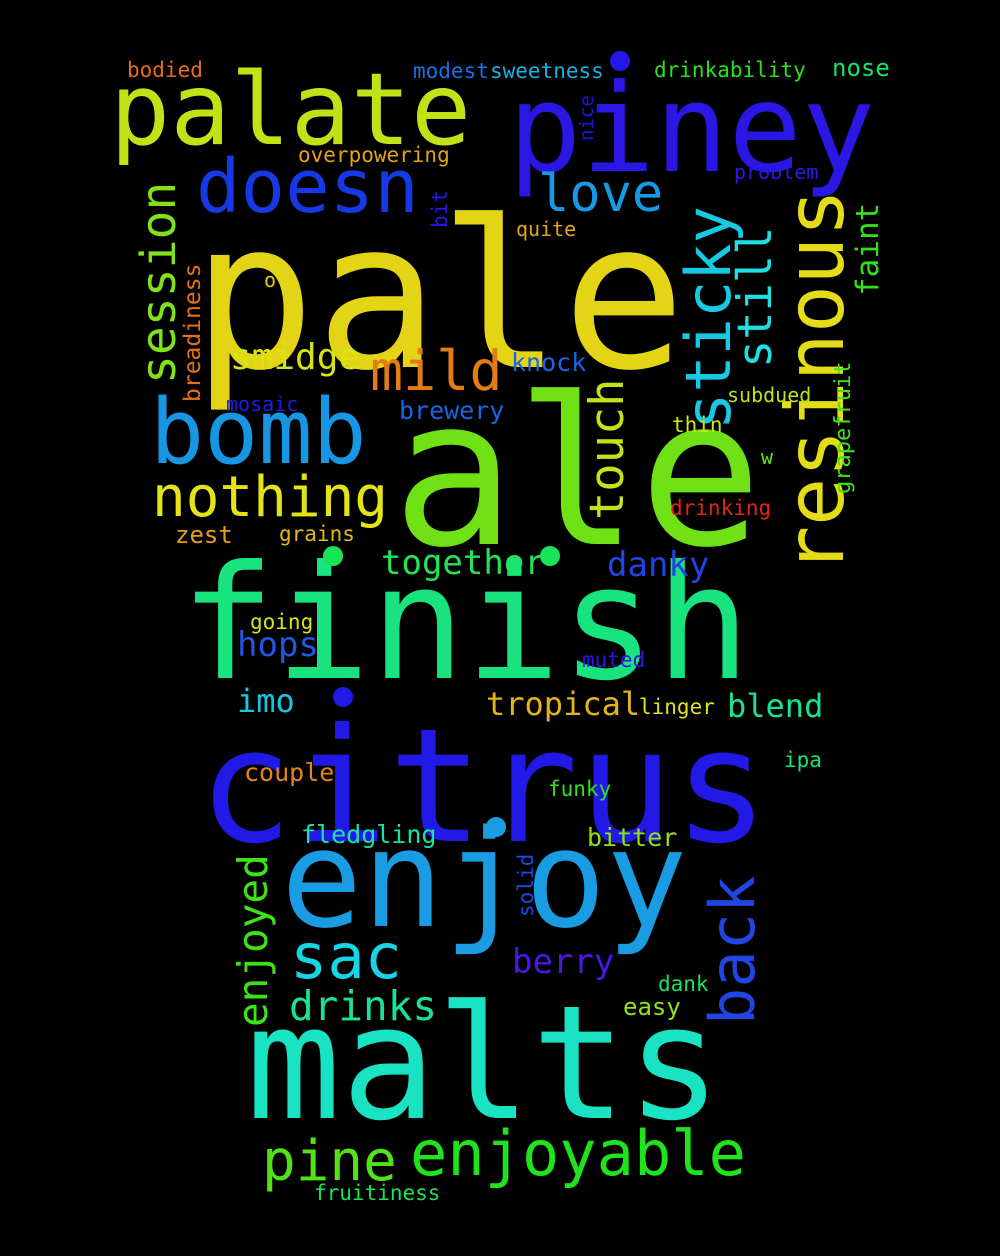 This screenshot has height=1256, width=1000. What do you see at coordinates (580, 789) in the screenshot?
I see `word-funky: funky` at bounding box center [580, 789].